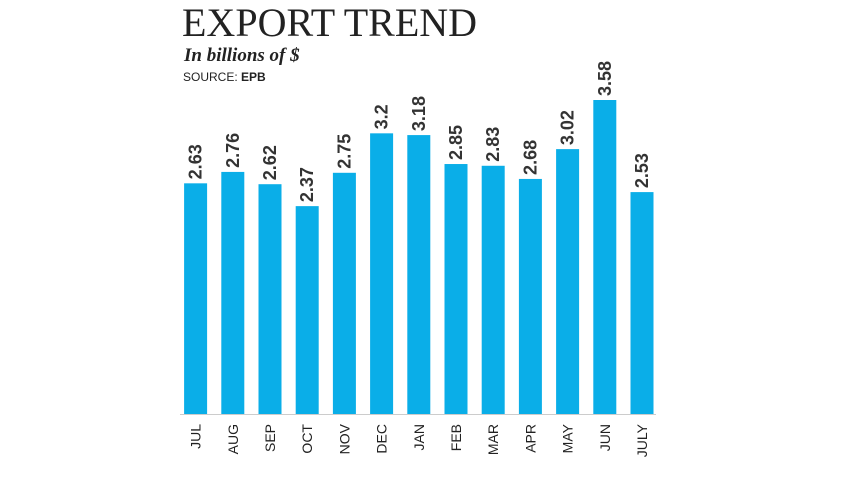  I want to click on x-tick-label: FEB, so click(456, 437).